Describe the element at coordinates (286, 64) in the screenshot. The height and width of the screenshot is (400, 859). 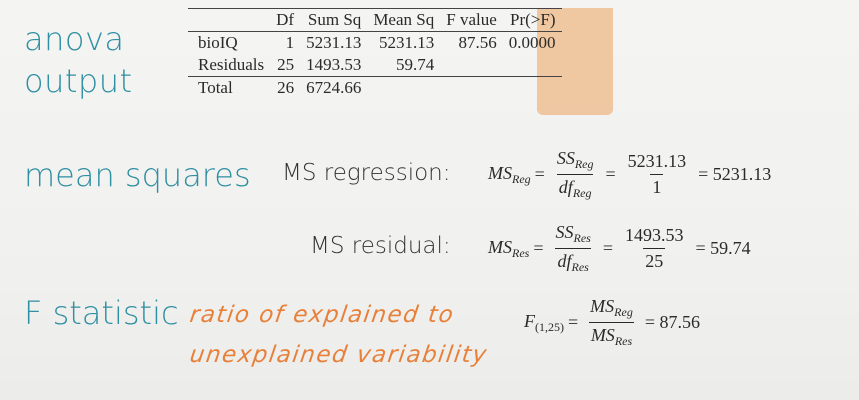
I see `table-cell: 25` at that location.